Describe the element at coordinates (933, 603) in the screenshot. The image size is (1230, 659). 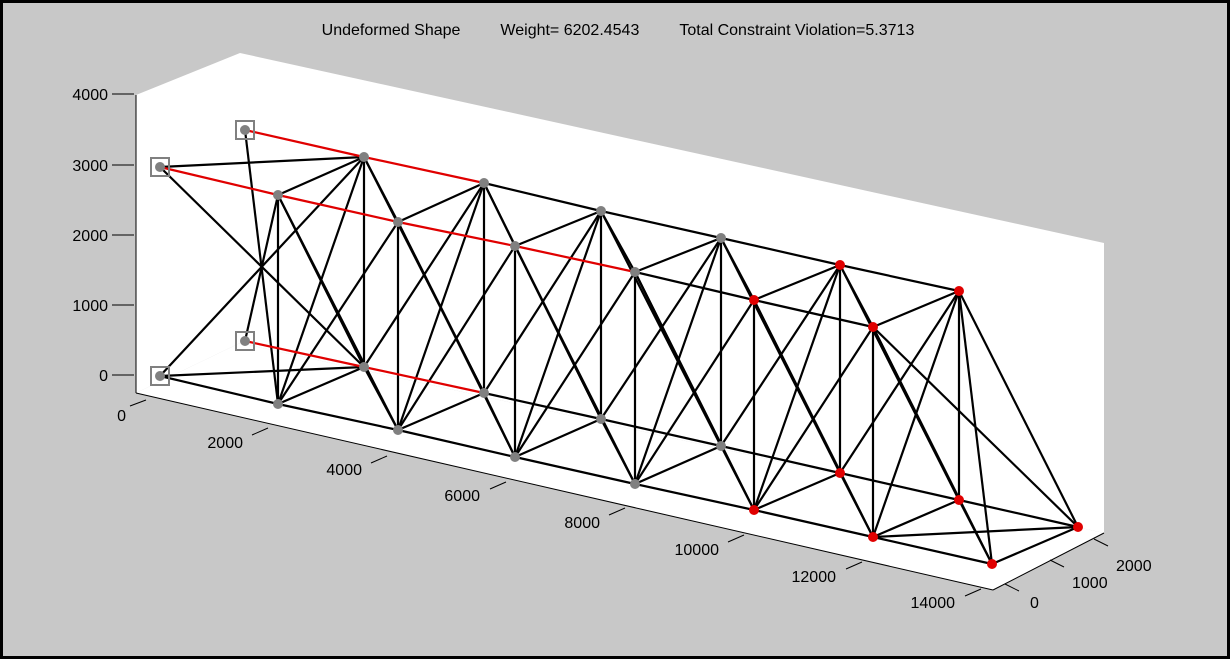
I see `x-tick-label: 14000` at that location.